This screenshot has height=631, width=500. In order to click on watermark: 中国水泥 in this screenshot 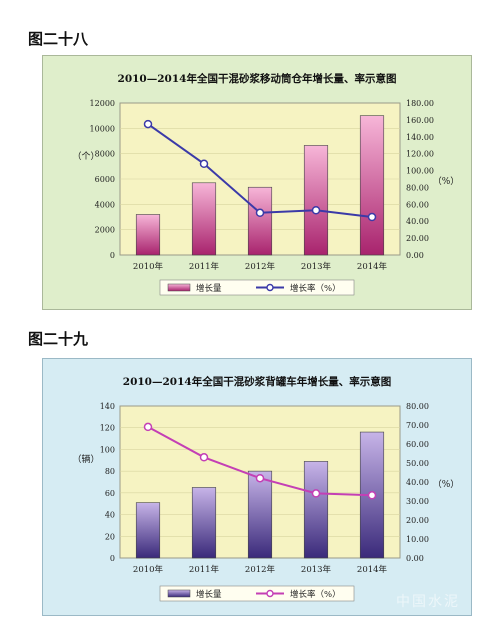, I will do `click(428, 602)`.